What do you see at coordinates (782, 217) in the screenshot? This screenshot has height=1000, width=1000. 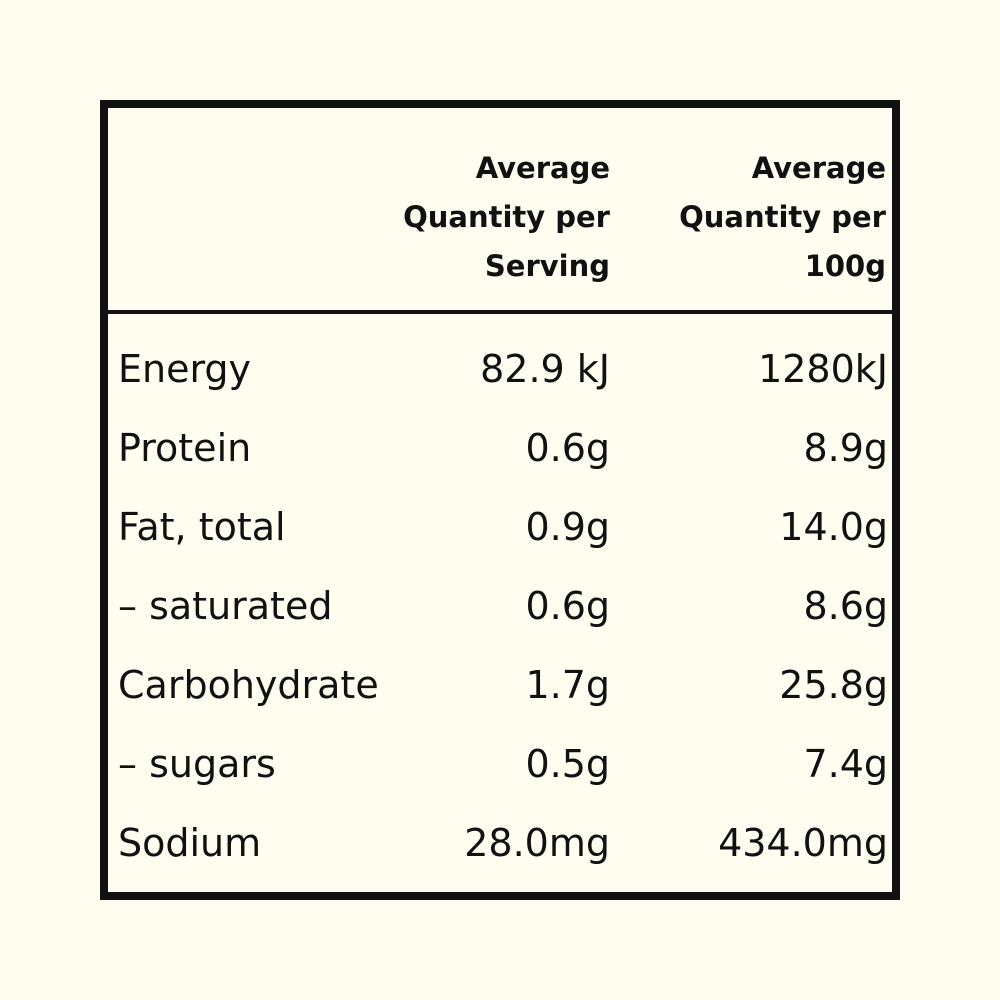 I see `header-cell: Average Quantity per 100g` at bounding box center [782, 217].